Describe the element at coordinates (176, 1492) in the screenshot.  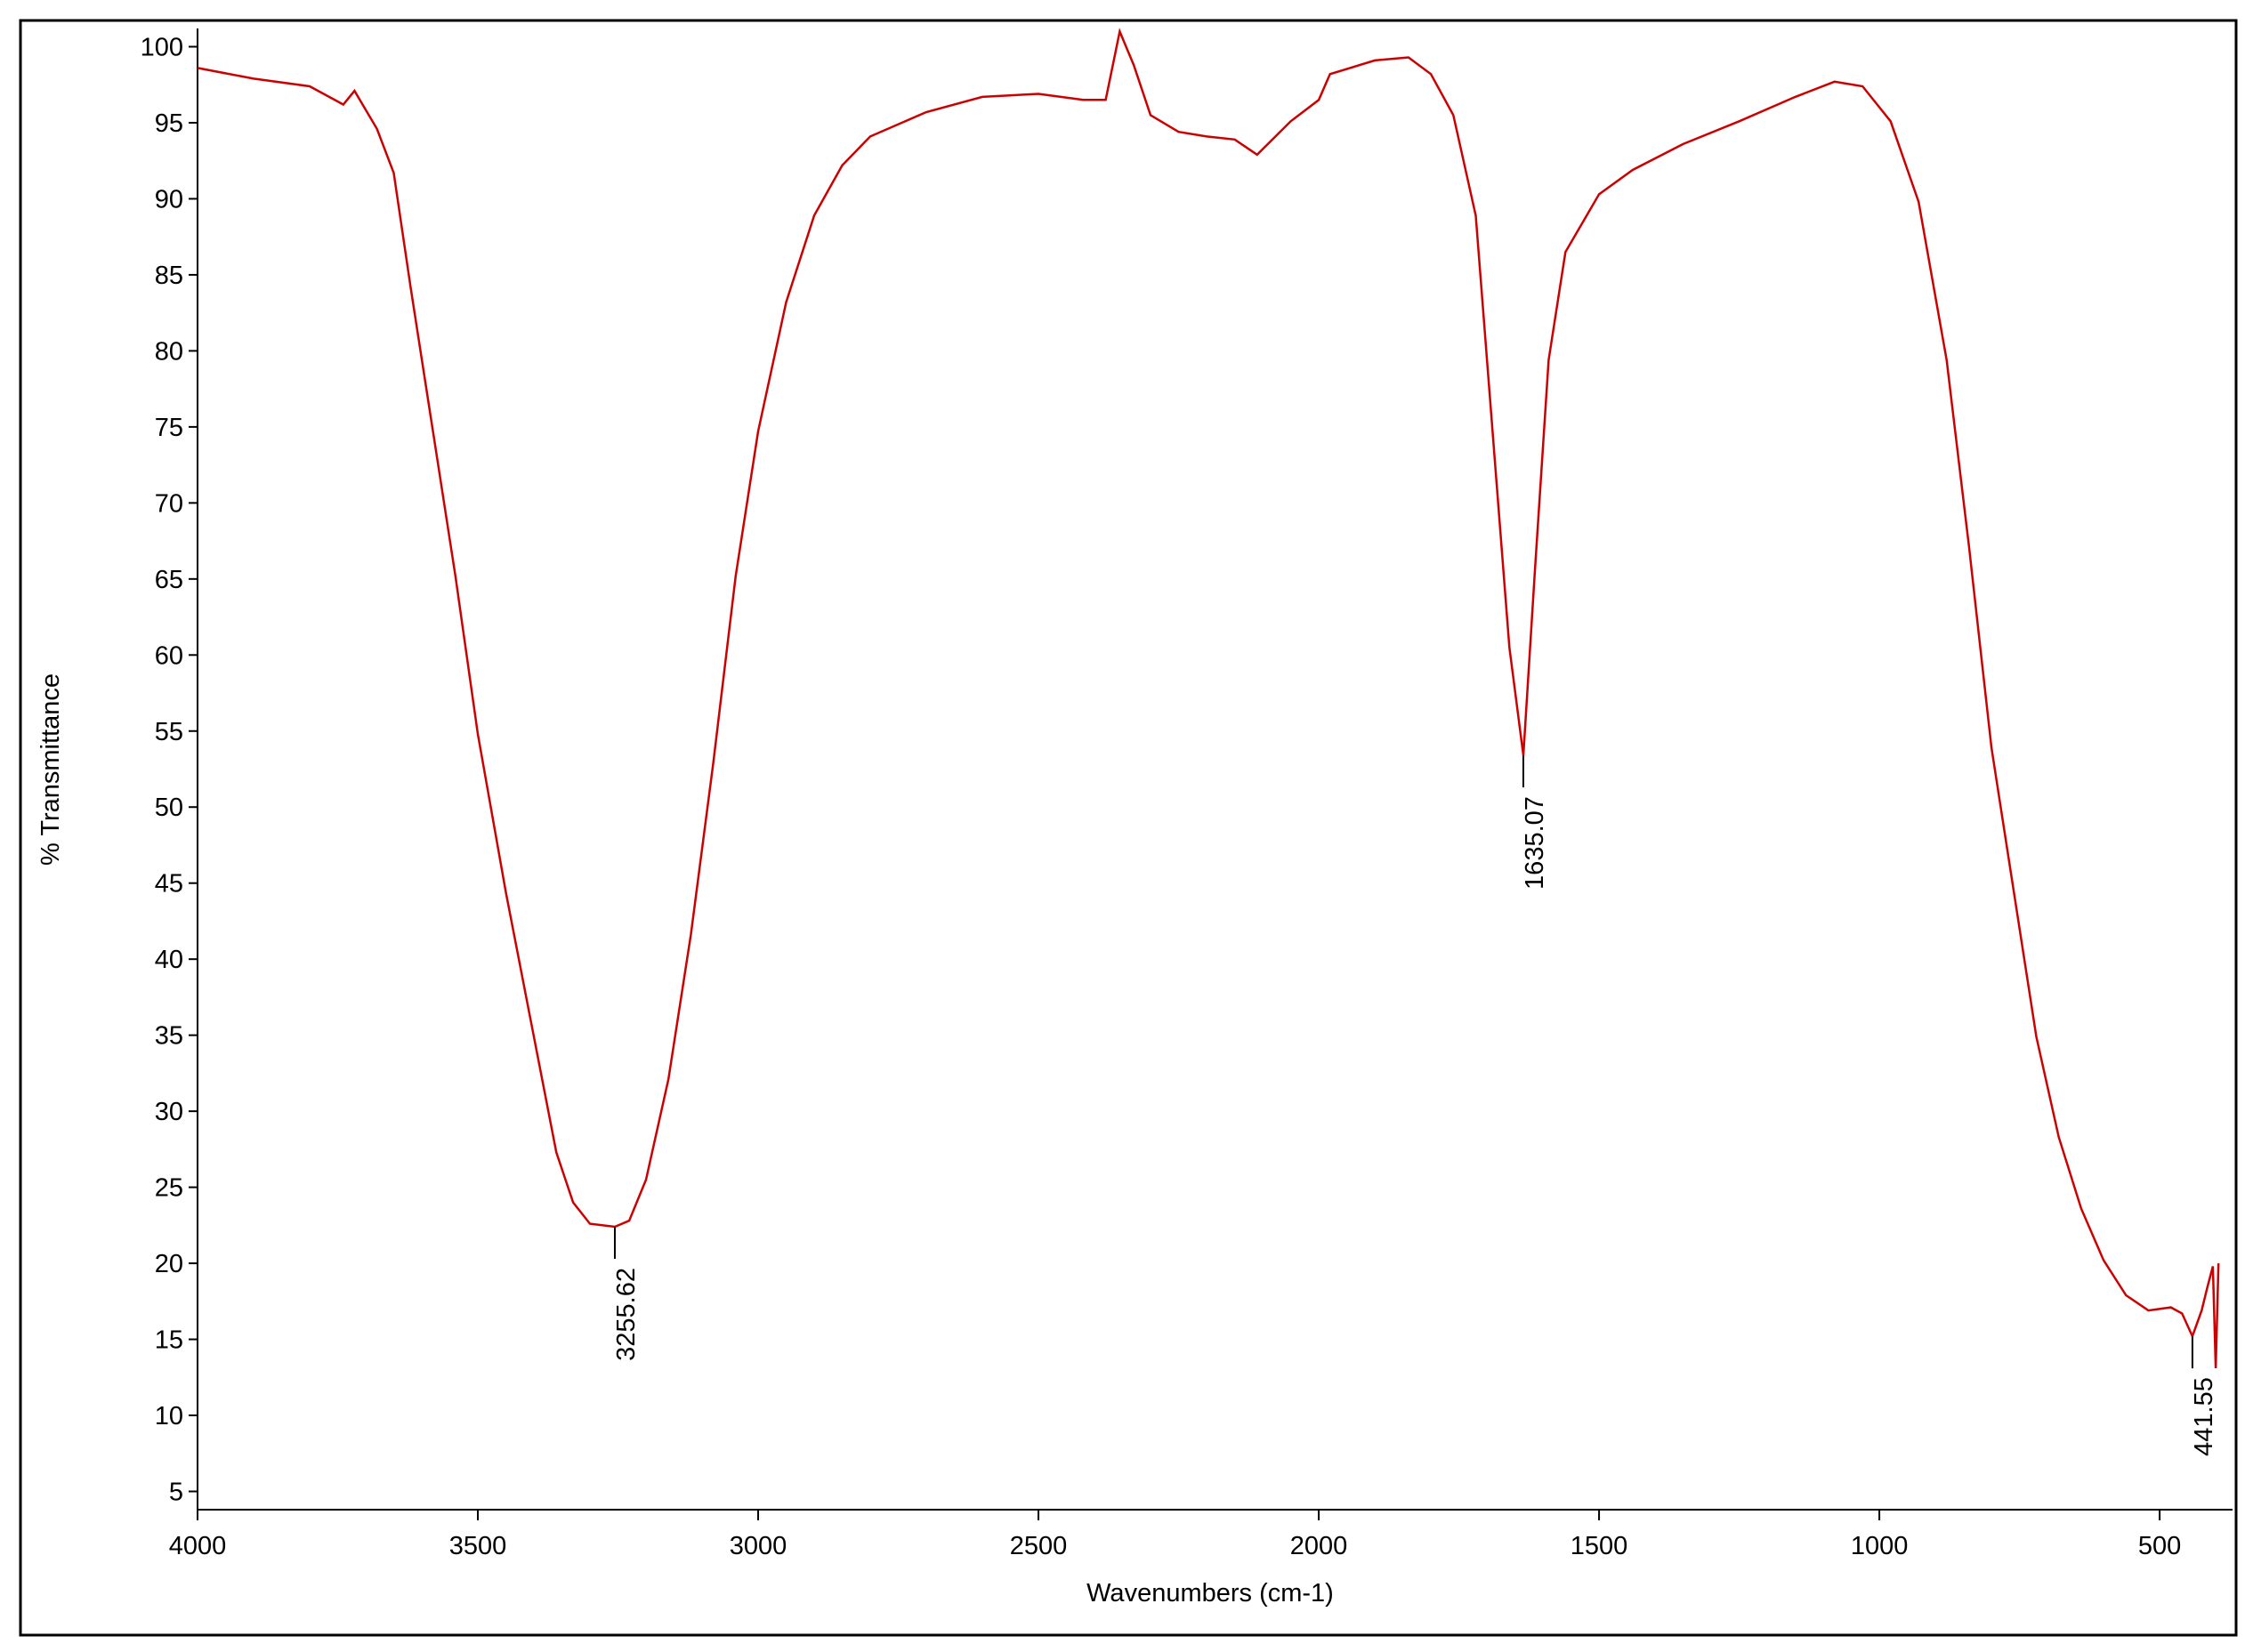
I see `y-tick-label: 5` at that location.